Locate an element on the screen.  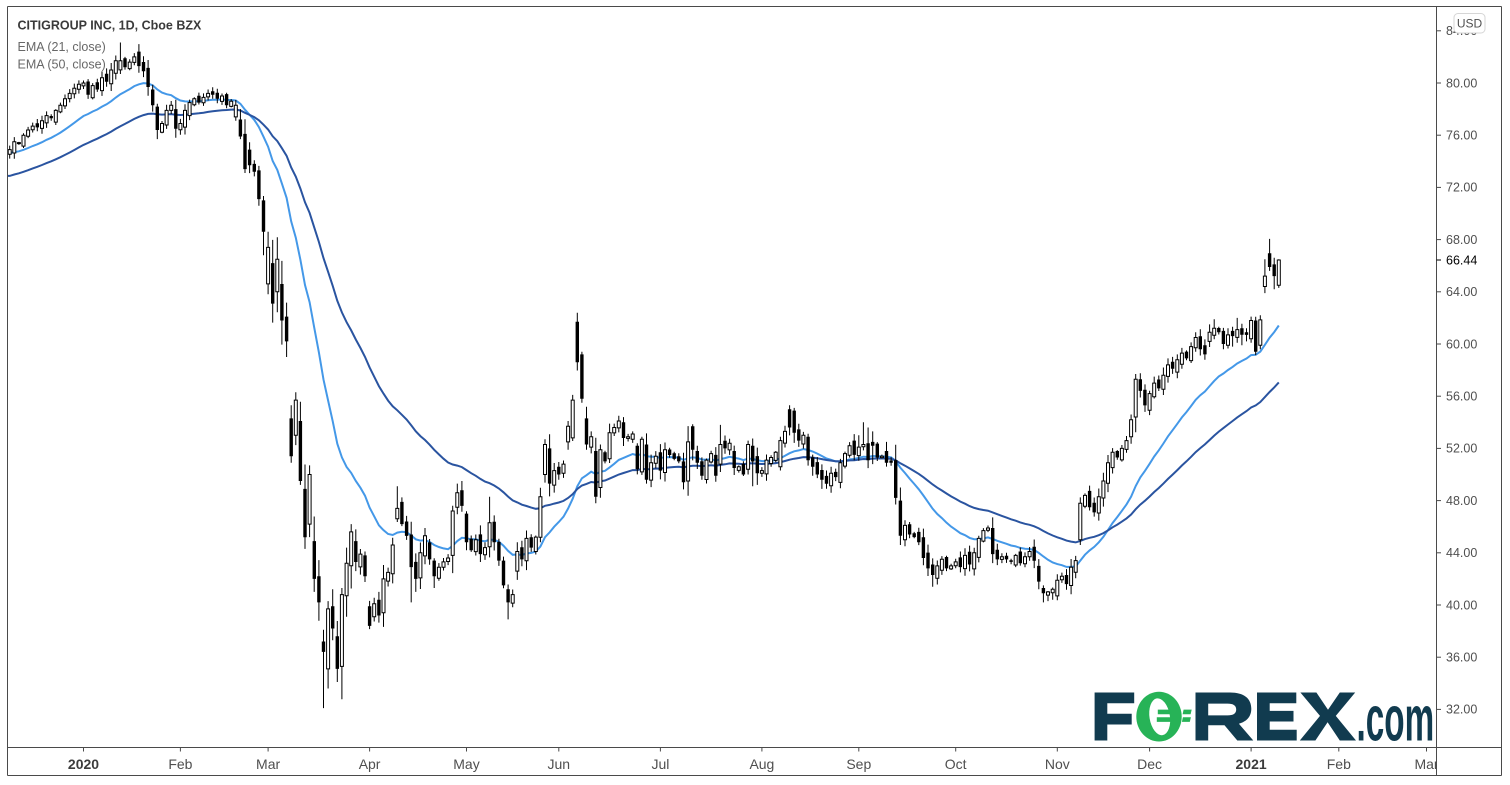
svg-text: 2020 is located at coordinates (83, 764).